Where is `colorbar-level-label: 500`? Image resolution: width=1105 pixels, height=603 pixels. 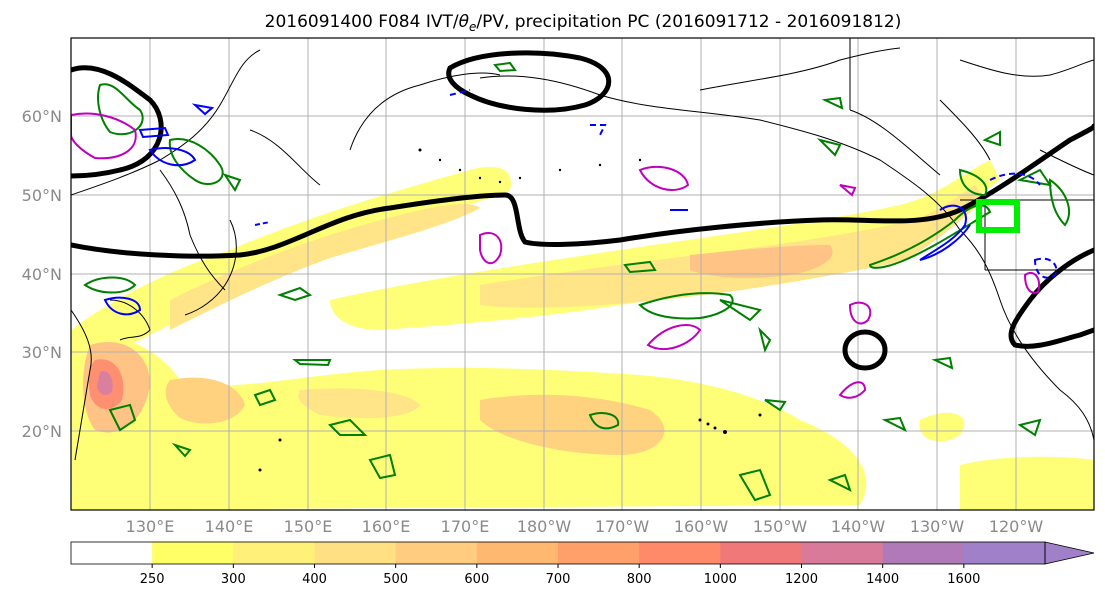 colorbar-level-label: 500 is located at coordinates (395, 579).